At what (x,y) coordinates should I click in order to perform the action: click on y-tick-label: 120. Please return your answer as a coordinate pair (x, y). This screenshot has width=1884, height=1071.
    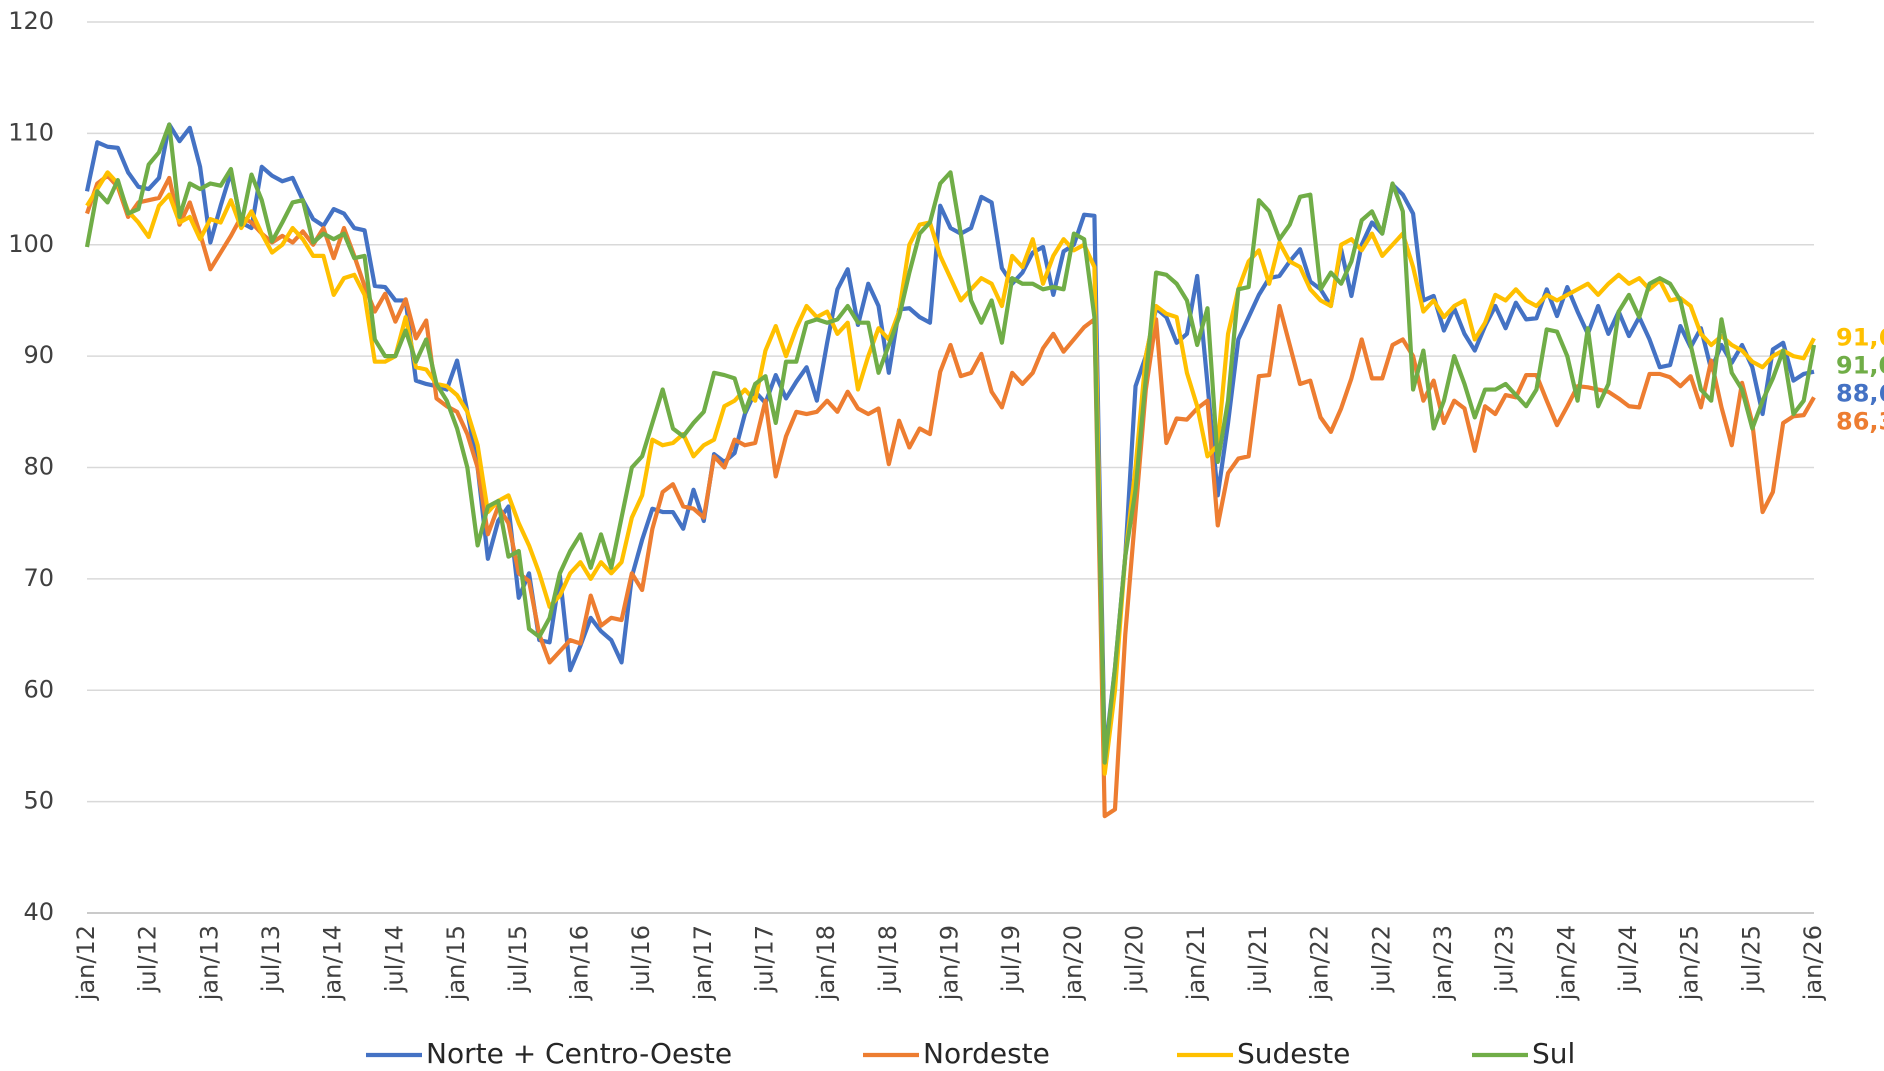
    Looking at the image, I should click on (31, 21).